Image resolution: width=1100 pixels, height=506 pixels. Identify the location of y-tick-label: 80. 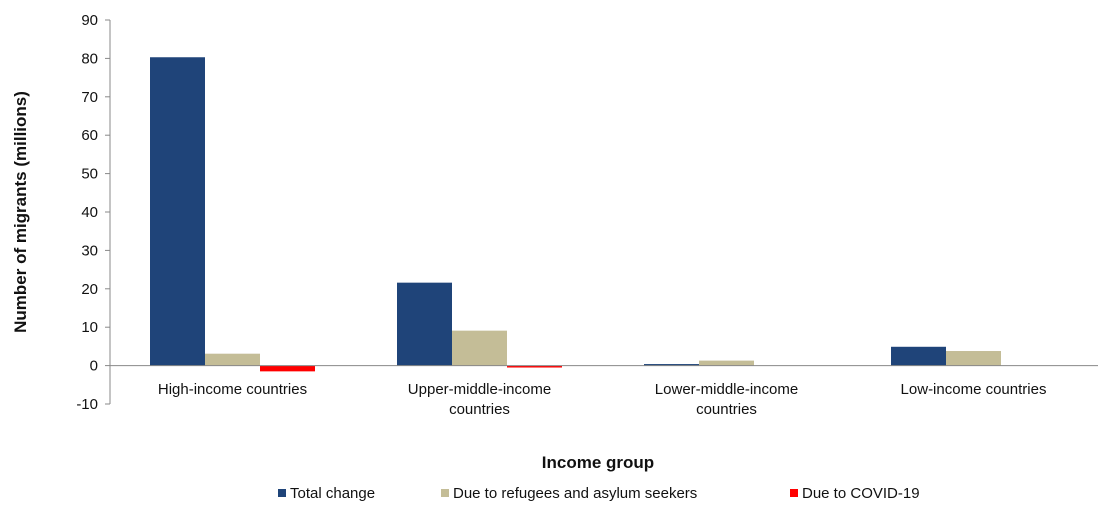
(89, 58).